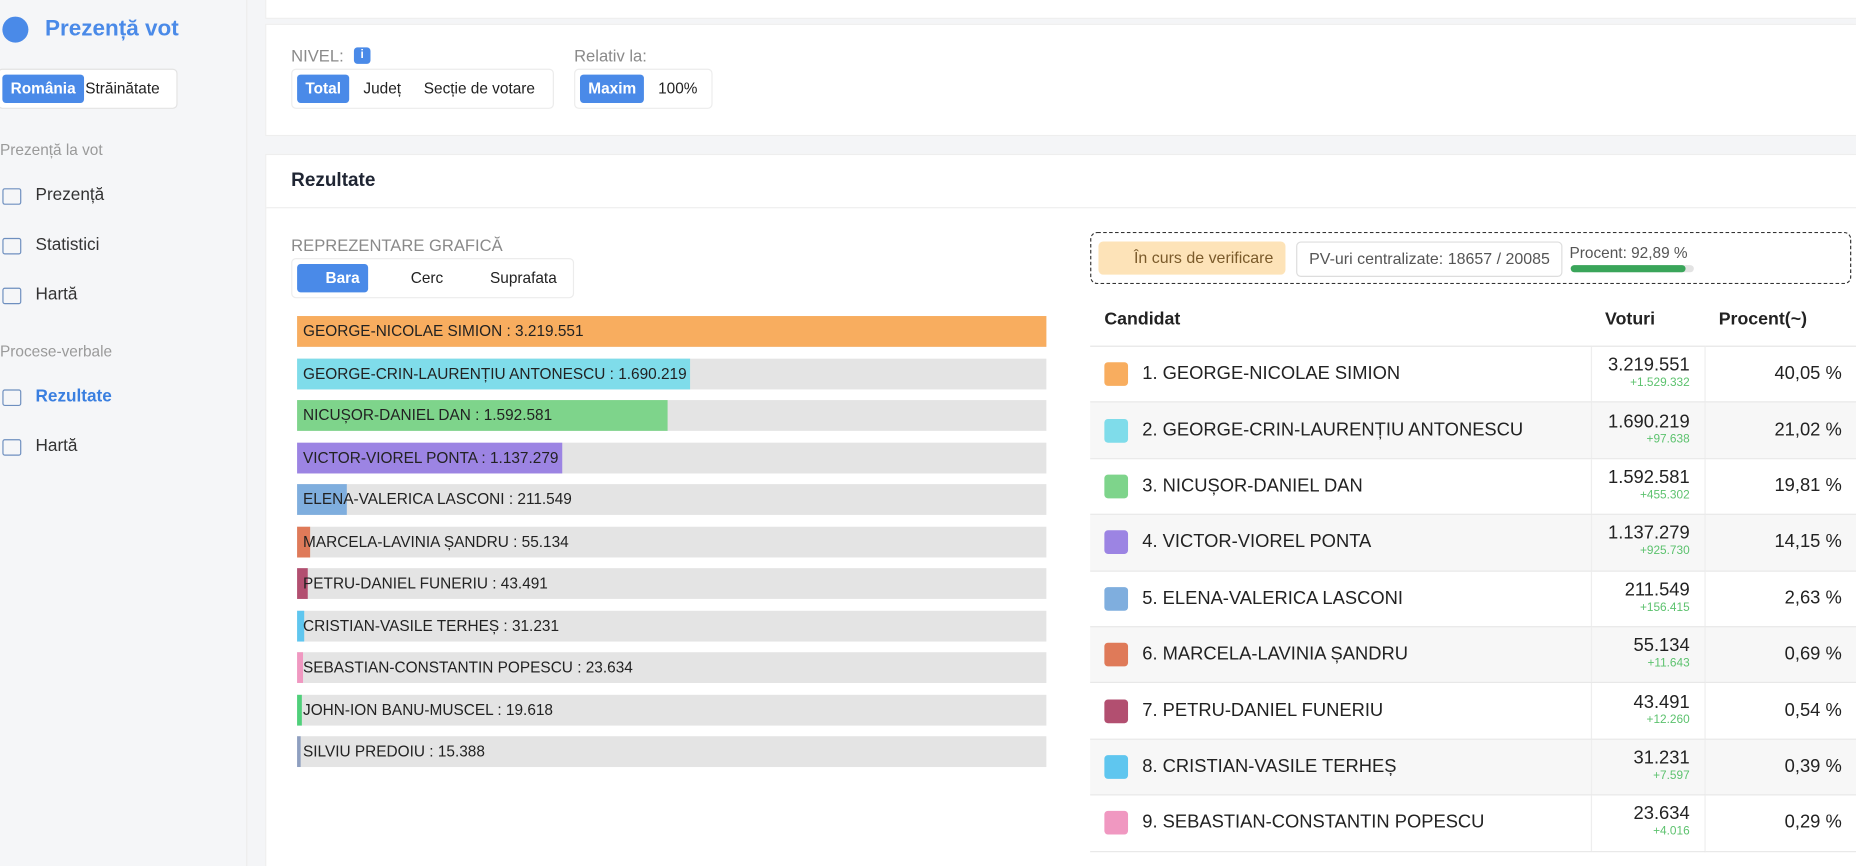 This screenshot has height=866, width=1856. Describe the element at coordinates (70, 195) in the screenshot. I see `nav-item: Prezență` at that location.